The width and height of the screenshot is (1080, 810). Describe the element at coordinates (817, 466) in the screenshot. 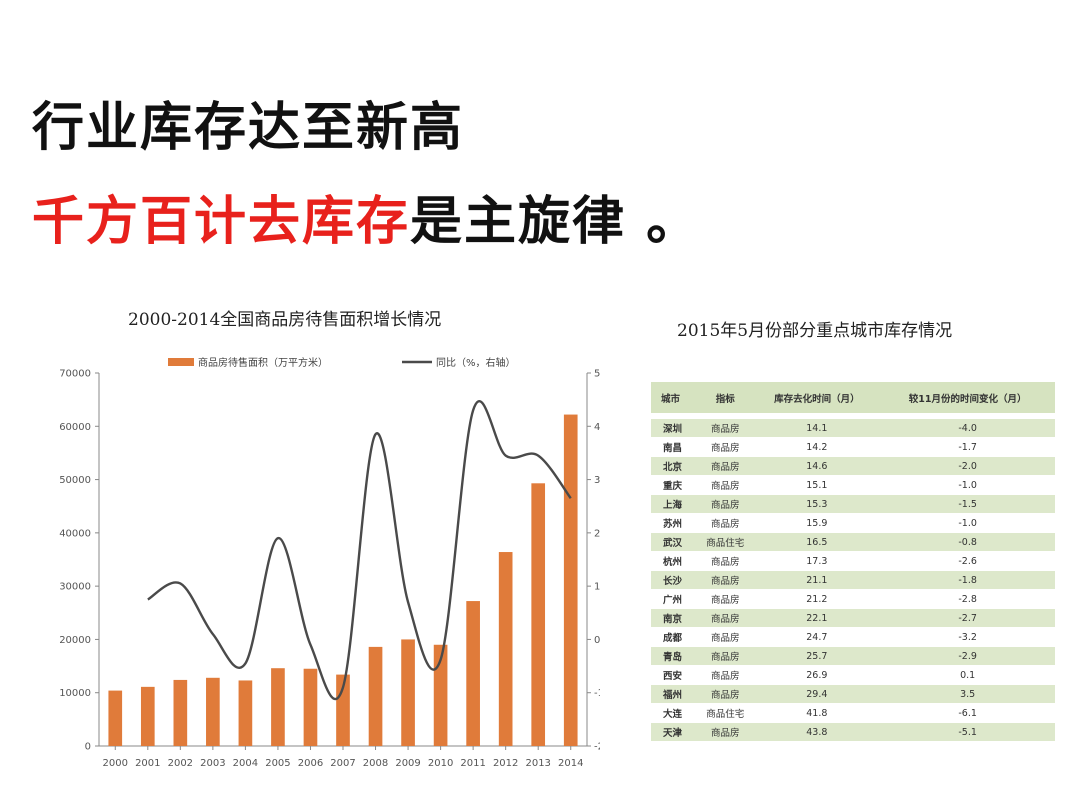

I see `table-cell: 14.6` at that location.